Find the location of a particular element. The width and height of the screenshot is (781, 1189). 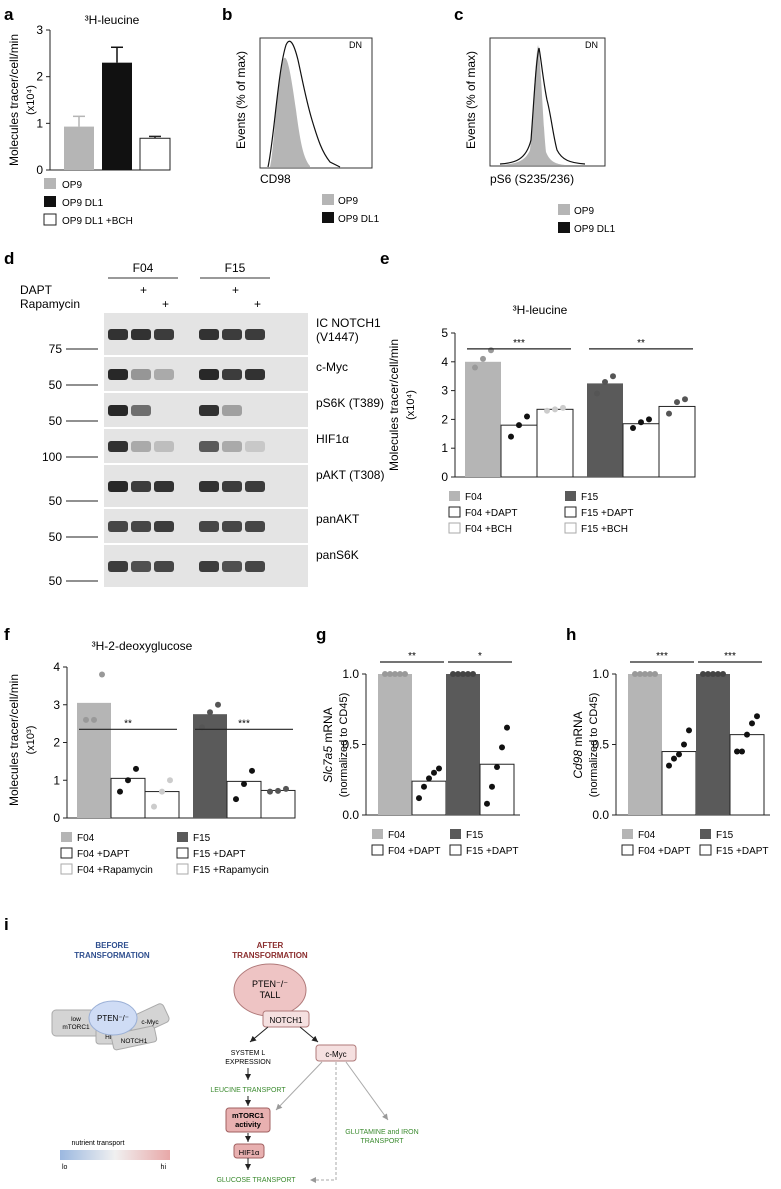

pten-tall-line: PTEN⁻/⁻ is located at coordinates (270, 984).